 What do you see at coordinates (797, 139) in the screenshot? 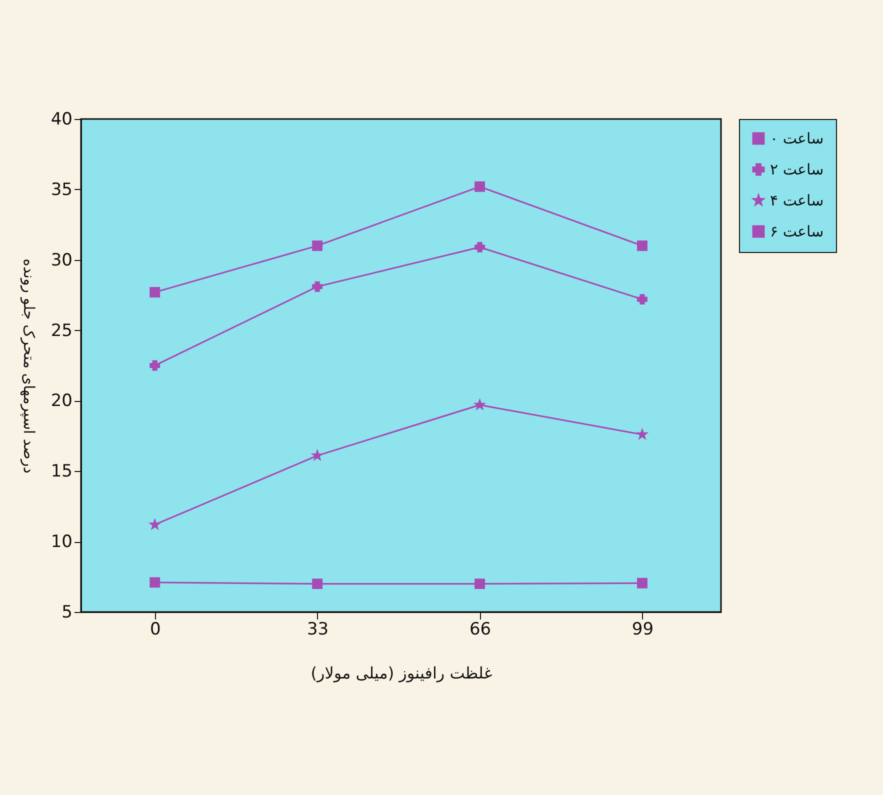
I see `legend-label: ۰ ساعت` at bounding box center [797, 139].